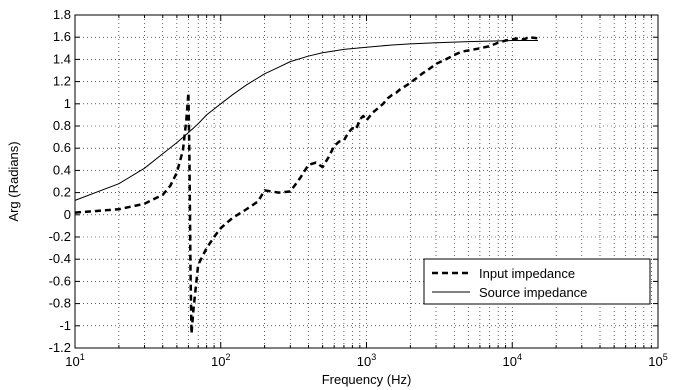 Image resolution: width=673 pixels, height=390 pixels. Describe the element at coordinates (62, 147) in the screenshot. I see `y-tick-label: 0.6` at that location.